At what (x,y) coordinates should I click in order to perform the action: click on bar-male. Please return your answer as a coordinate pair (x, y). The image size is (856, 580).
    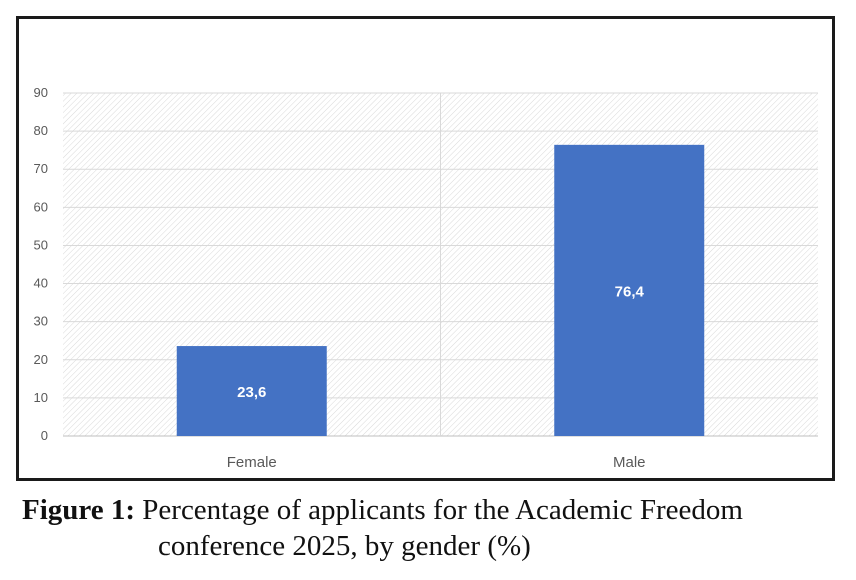
    Looking at the image, I should click on (629, 290).